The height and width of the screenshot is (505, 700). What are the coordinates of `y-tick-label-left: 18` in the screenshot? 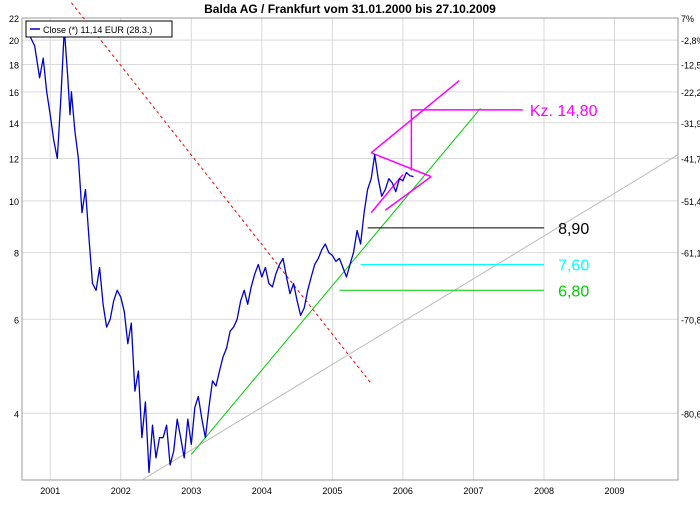 It's located at (14, 66).